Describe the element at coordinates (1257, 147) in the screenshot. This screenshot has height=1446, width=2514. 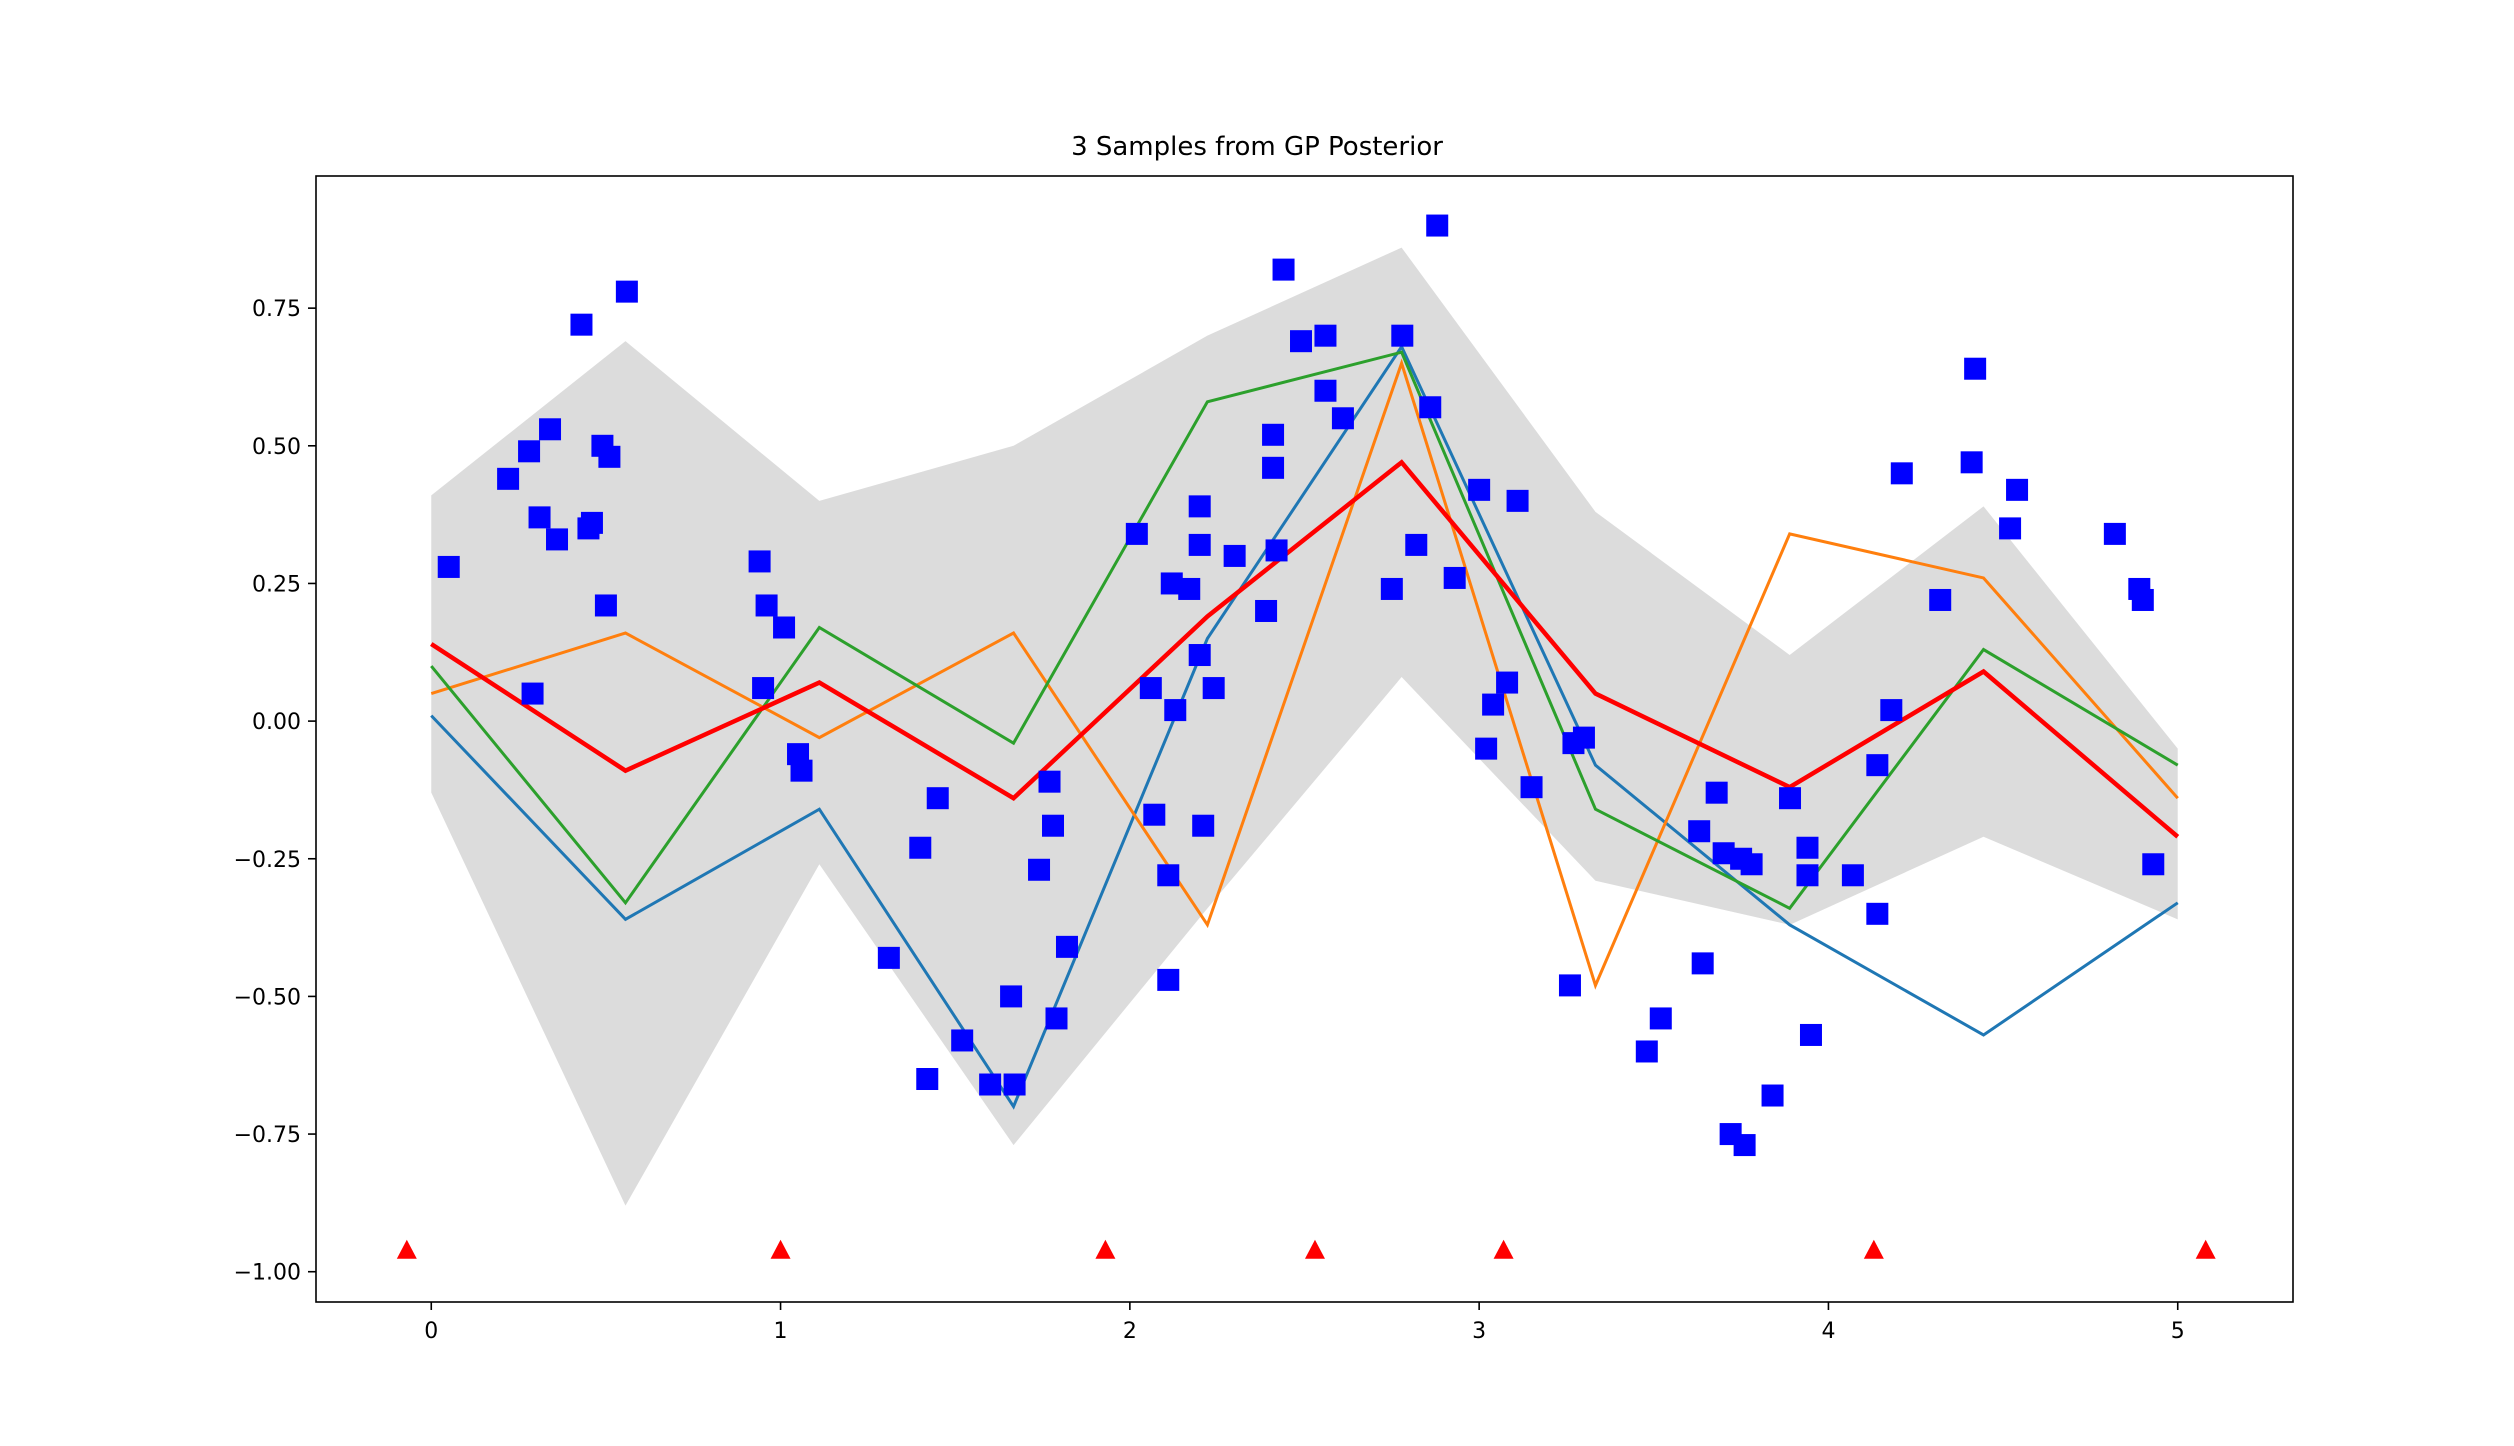
I see `chart-title: 3 Samples from GP Posterior` at that location.